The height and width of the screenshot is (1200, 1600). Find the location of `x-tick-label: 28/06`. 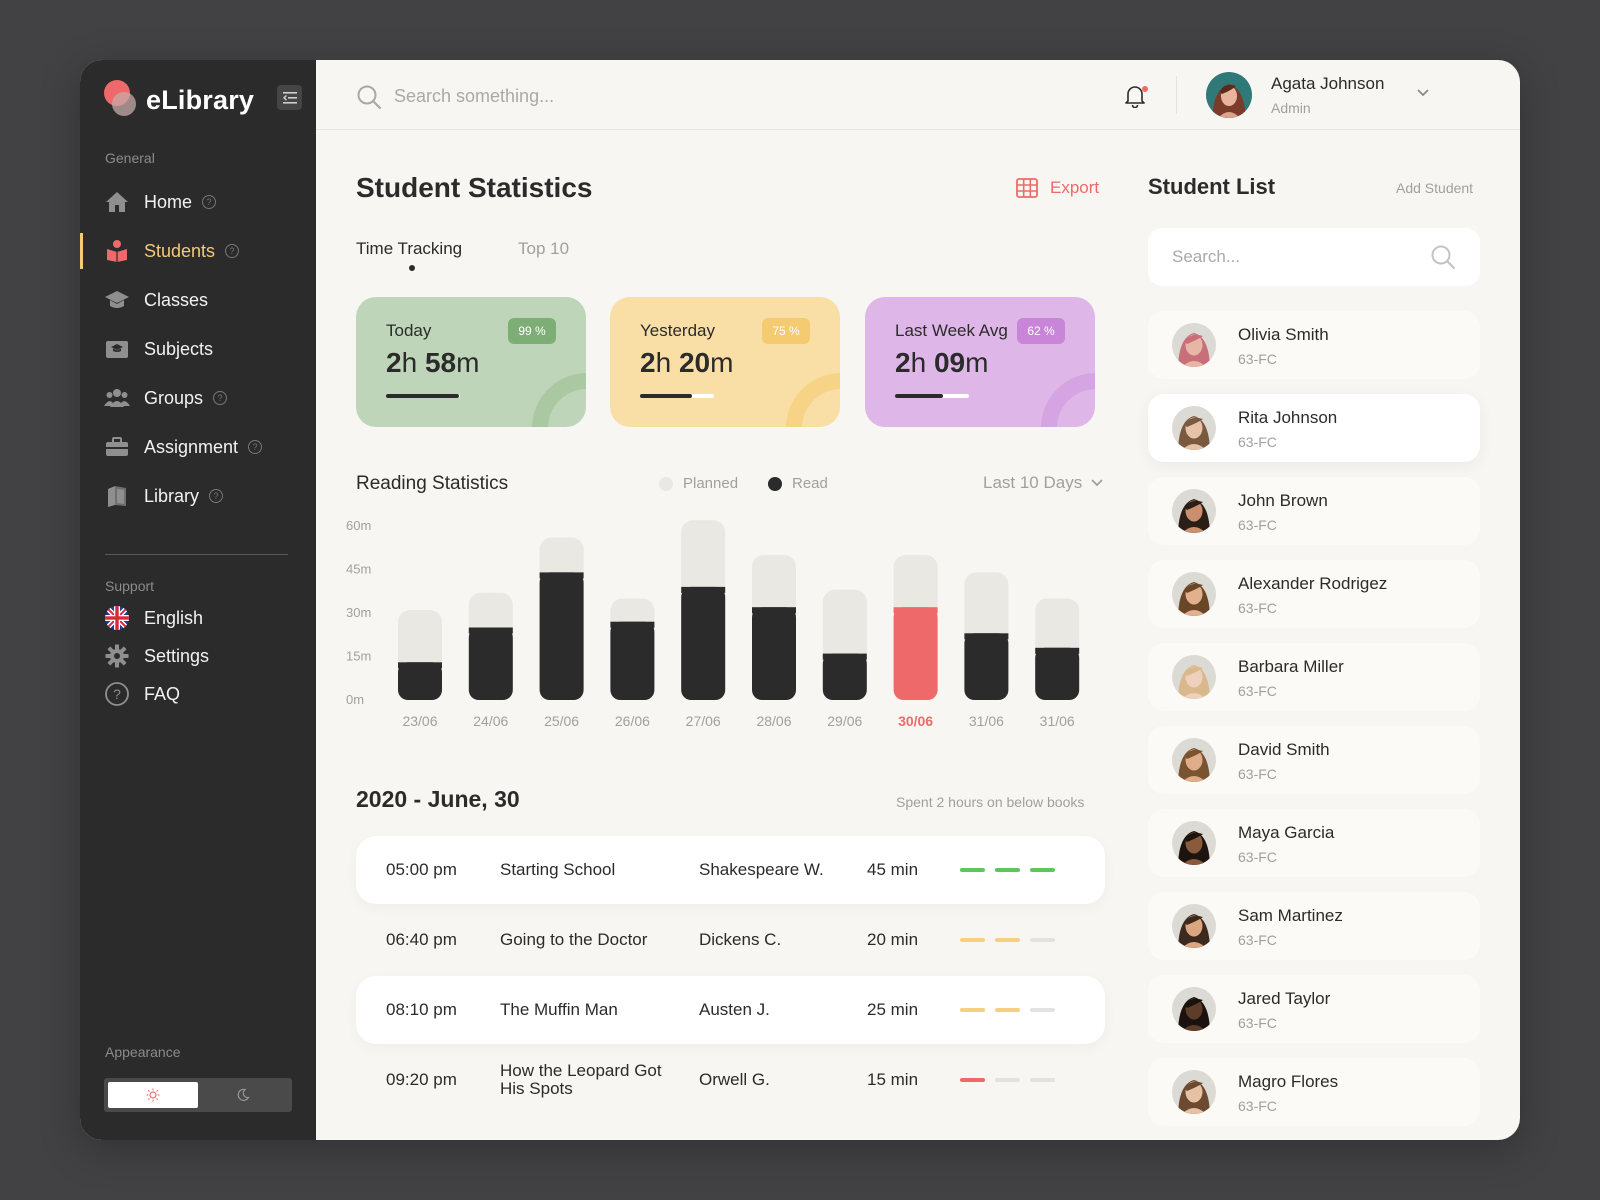

x-tick-label: 28/06 is located at coordinates (773, 721).